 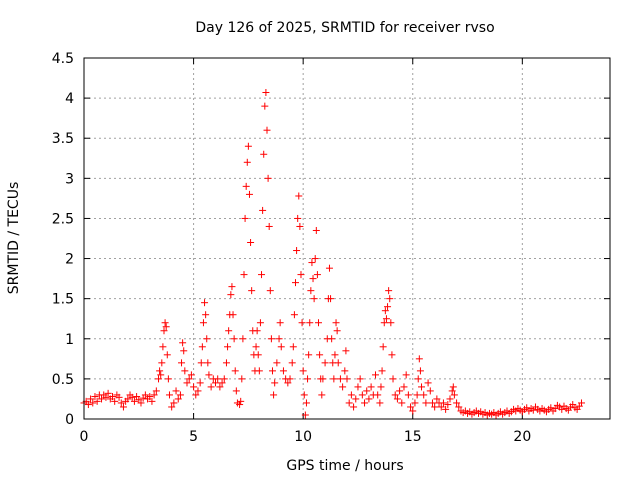 What do you see at coordinates (344, 466) in the screenshot?
I see `x-axis-label: GPS time / hours` at bounding box center [344, 466].